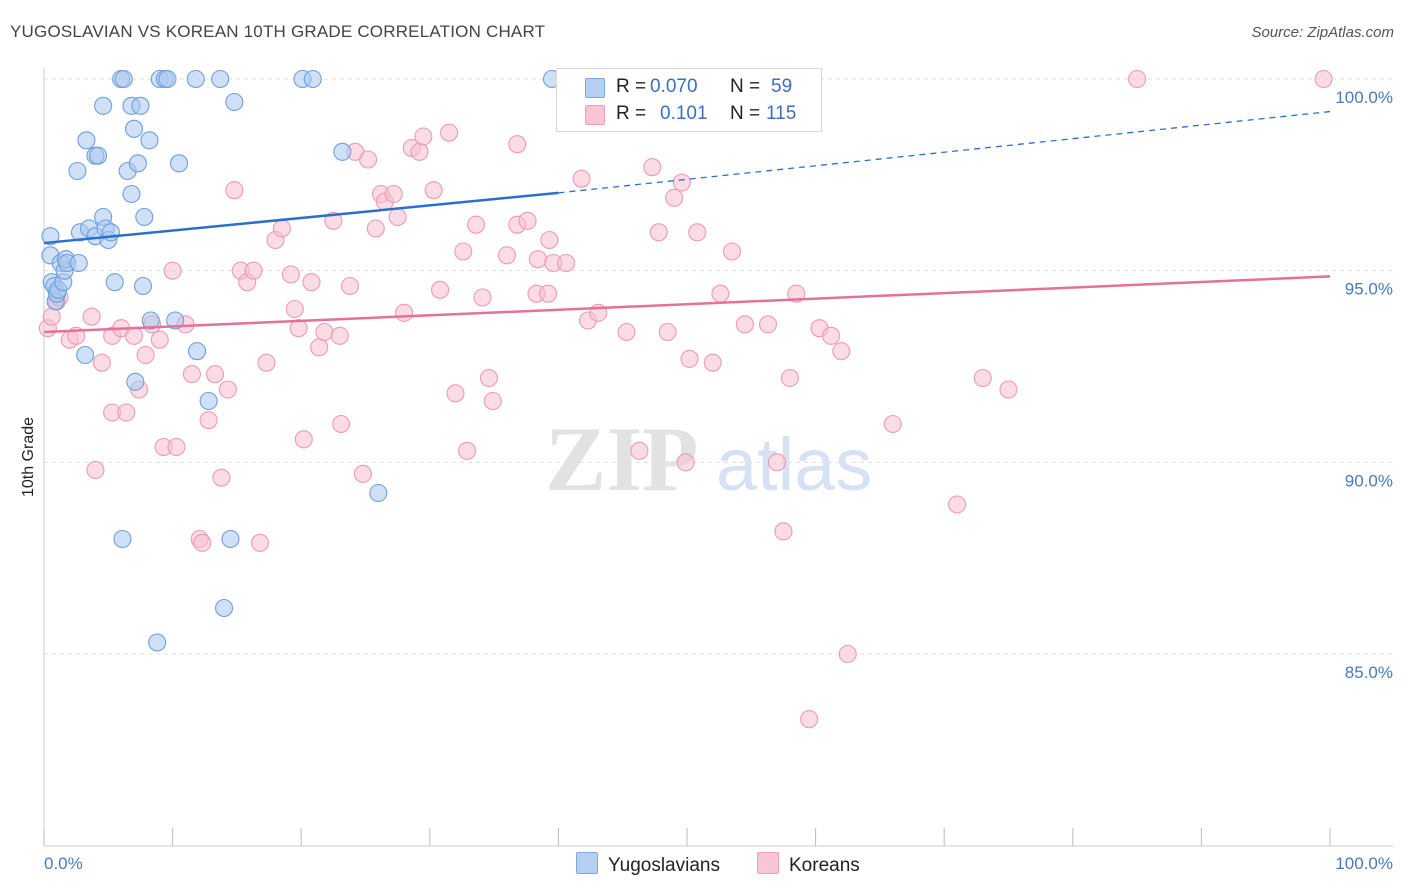 The image size is (1406, 892). I want to click on series-legend: Yugoslavians Koreans, so click(703, 866).